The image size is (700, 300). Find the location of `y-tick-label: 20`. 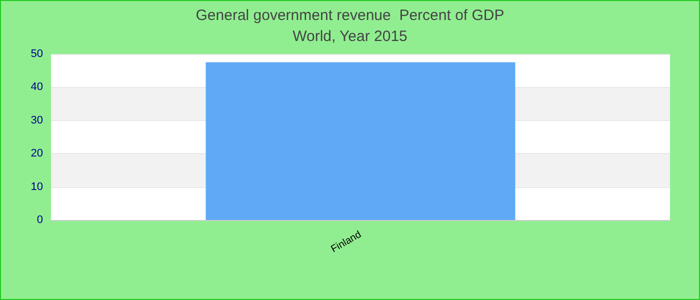

y-tick-label: 20 is located at coordinates (36, 154).